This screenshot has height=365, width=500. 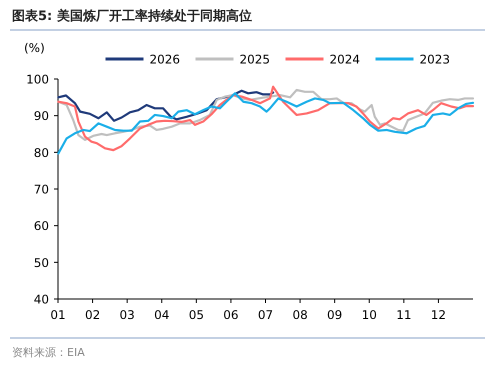 What do you see at coordinates (41, 226) in the screenshot?
I see `y-tick-label: 60` at bounding box center [41, 226].